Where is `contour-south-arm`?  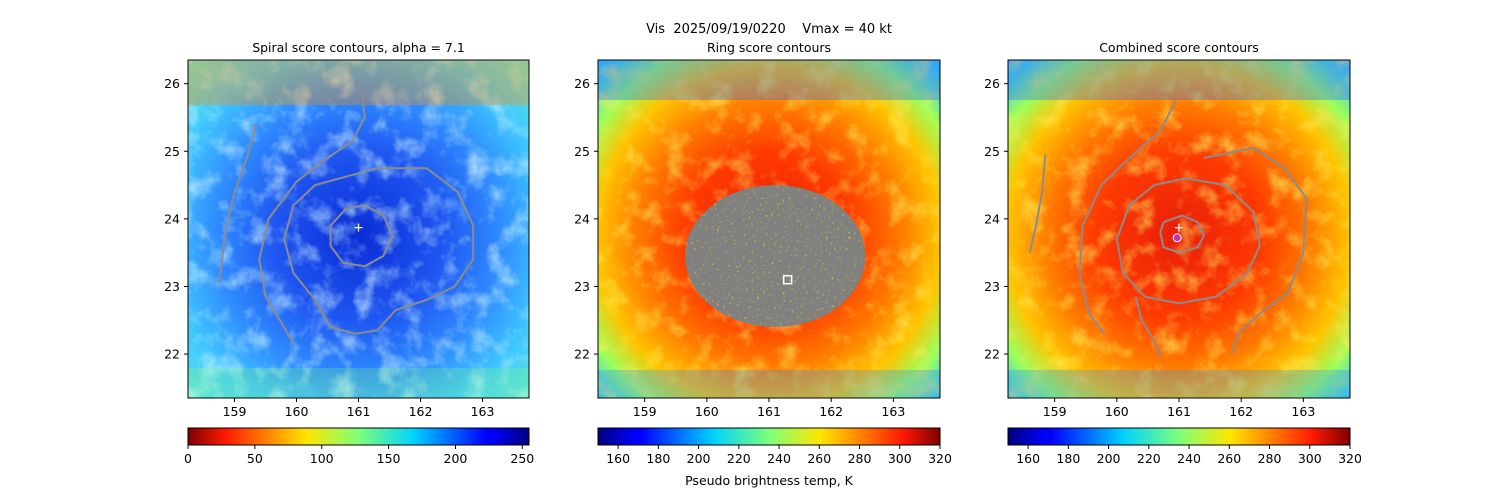 contour-south-arm is located at coordinates (1148, 327).